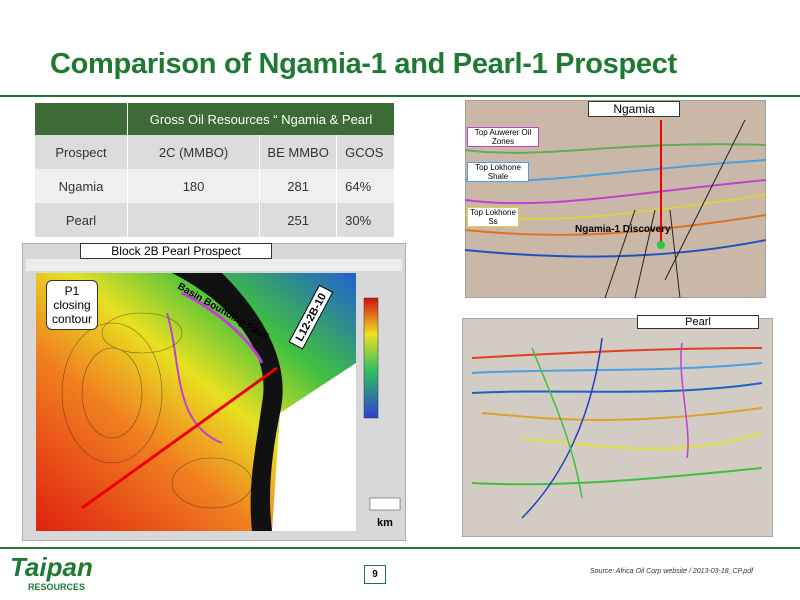 The image size is (800, 600). What do you see at coordinates (400, 96) in the screenshot?
I see `title-rule` at bounding box center [400, 96].